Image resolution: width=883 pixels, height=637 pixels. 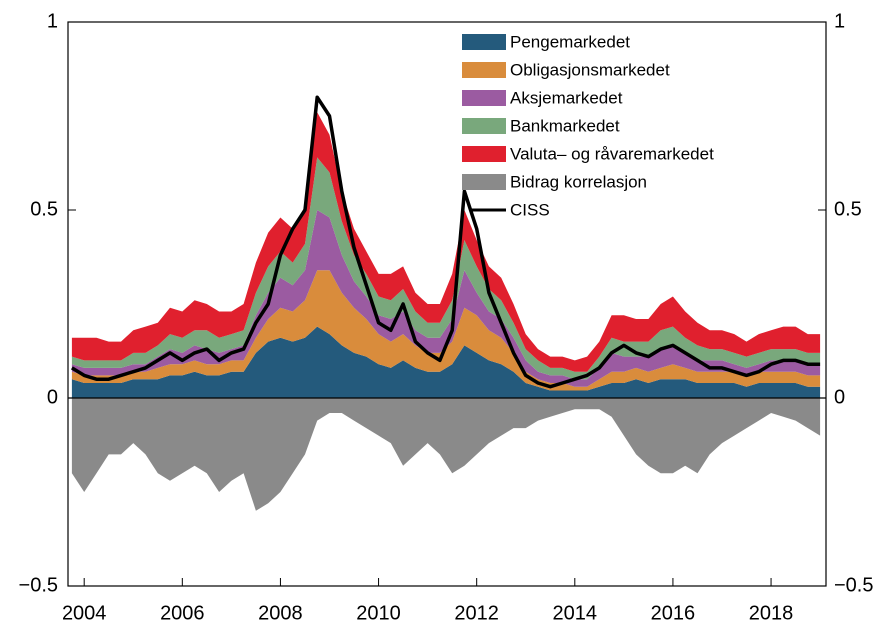 I want to click on y-tick-label: −0.5, so click(x=38, y=585).